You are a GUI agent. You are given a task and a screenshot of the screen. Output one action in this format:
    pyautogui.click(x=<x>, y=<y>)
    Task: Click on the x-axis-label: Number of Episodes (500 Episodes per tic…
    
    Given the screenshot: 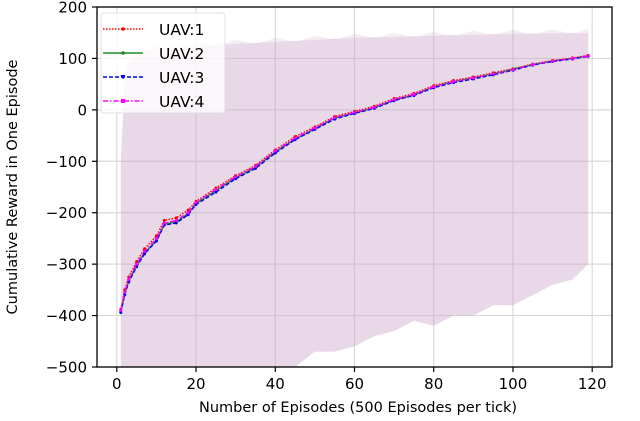 What is the action you would take?
    pyautogui.click(x=358, y=408)
    